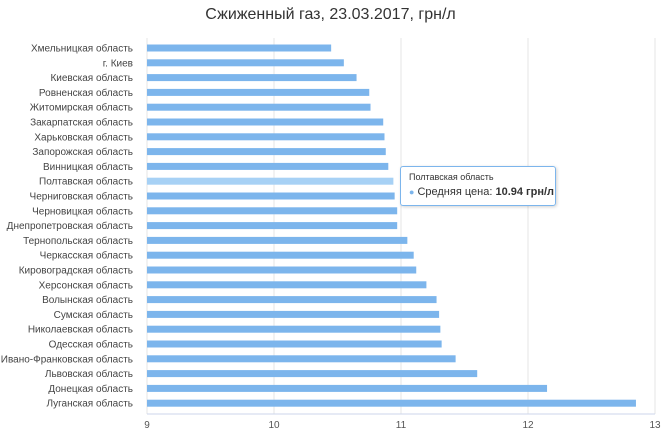 The height and width of the screenshot is (439, 661). I want to click on category-label: Черновицкая область, so click(82, 211).